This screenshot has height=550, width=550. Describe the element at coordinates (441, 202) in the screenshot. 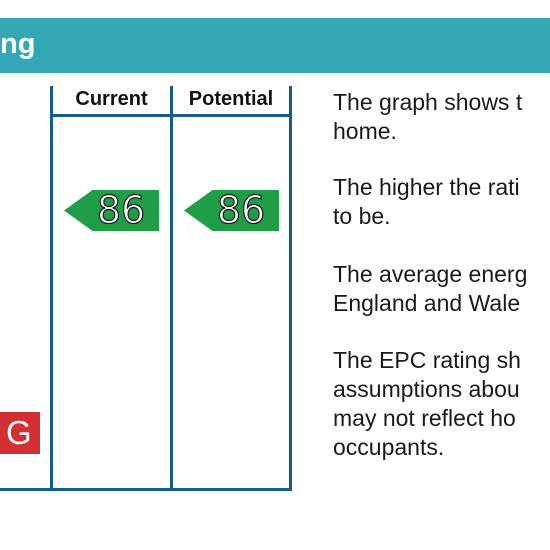

I see `info-paragraph-2: The higher the rati to be.` at that location.